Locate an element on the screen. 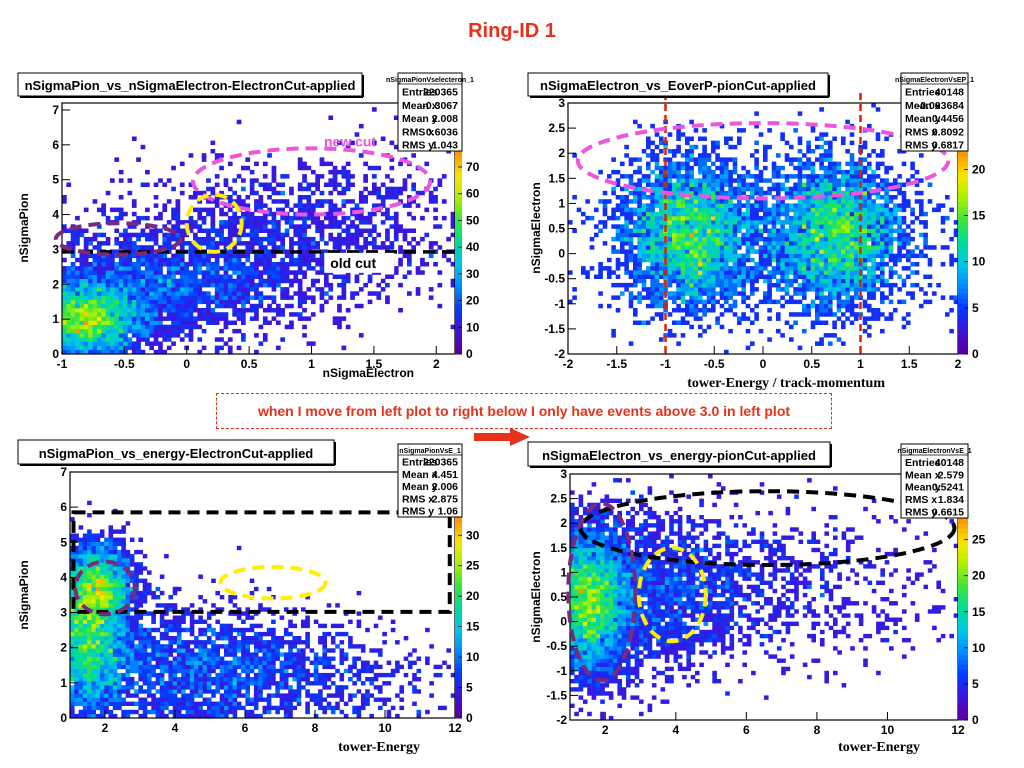  y-tick-label: 1.5 is located at coordinates (556, 178).